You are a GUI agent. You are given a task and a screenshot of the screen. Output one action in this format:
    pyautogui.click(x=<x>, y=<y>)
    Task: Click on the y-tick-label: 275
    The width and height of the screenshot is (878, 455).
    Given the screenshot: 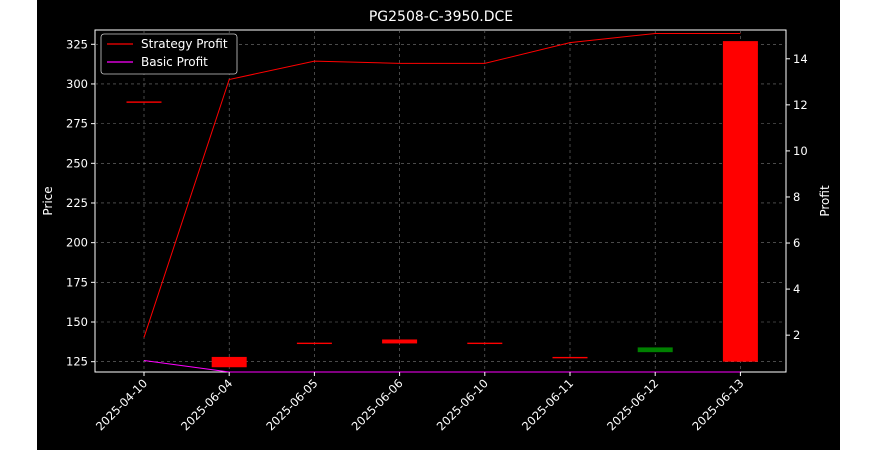 What is the action you would take?
    pyautogui.click(x=77, y=124)
    